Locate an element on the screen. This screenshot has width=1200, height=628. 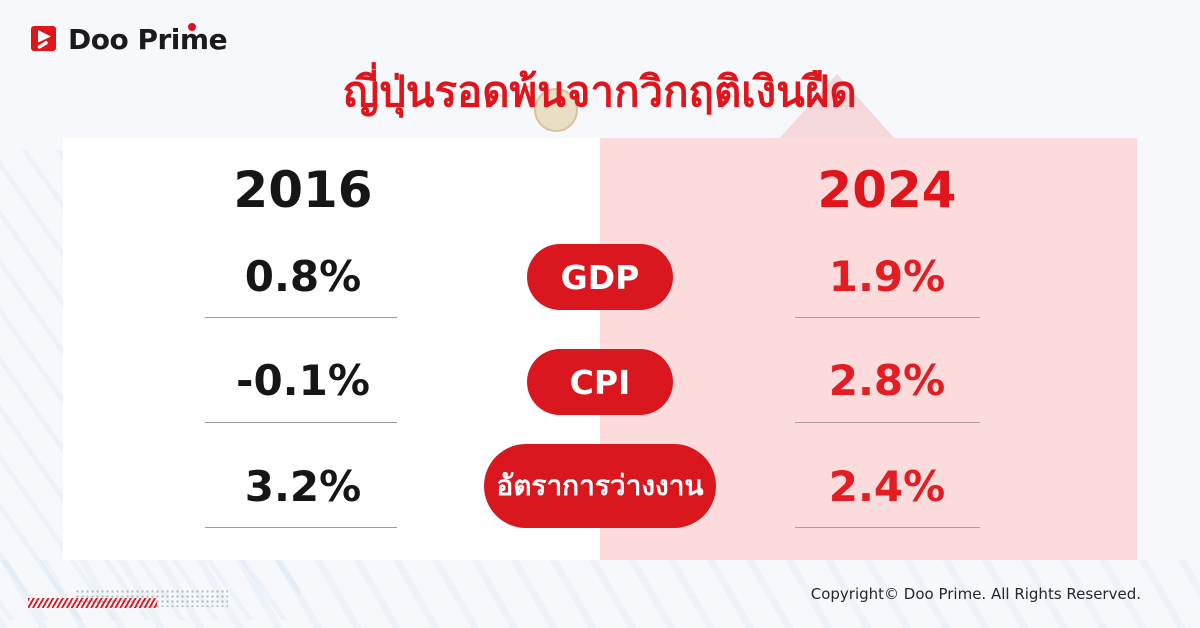
year-header-2016: 2016 is located at coordinates (303, 190).